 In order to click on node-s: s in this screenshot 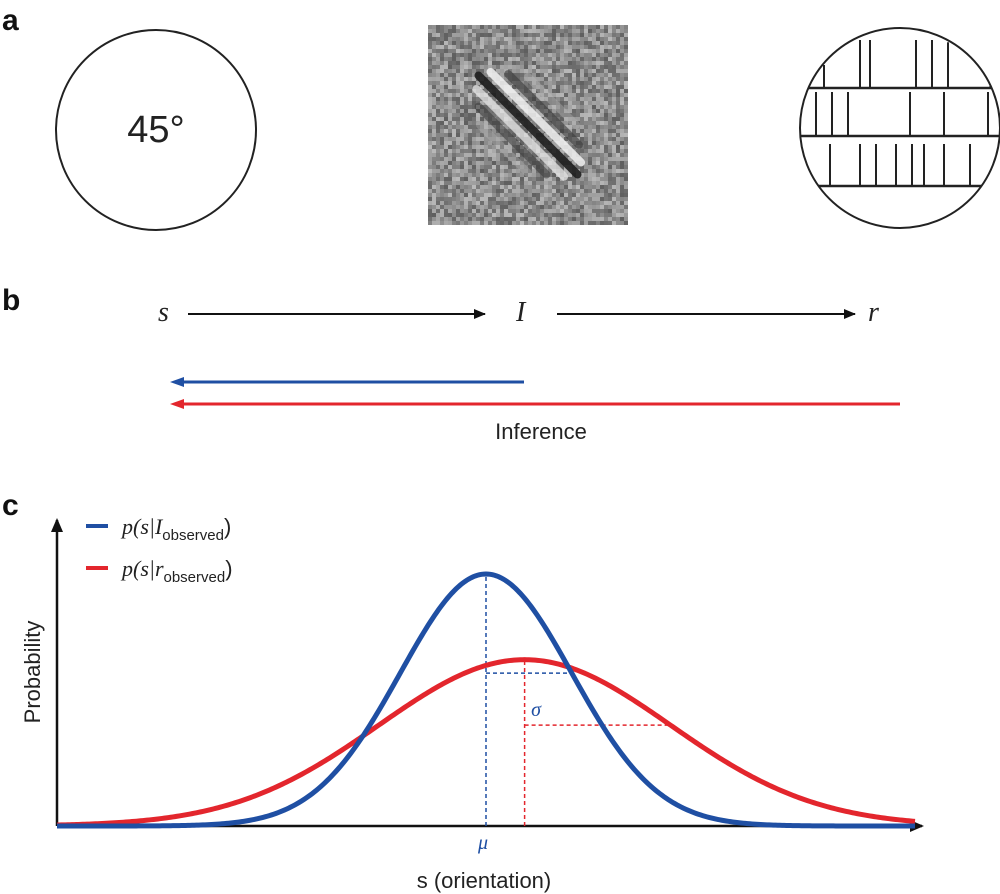, I will do `click(163, 312)`.